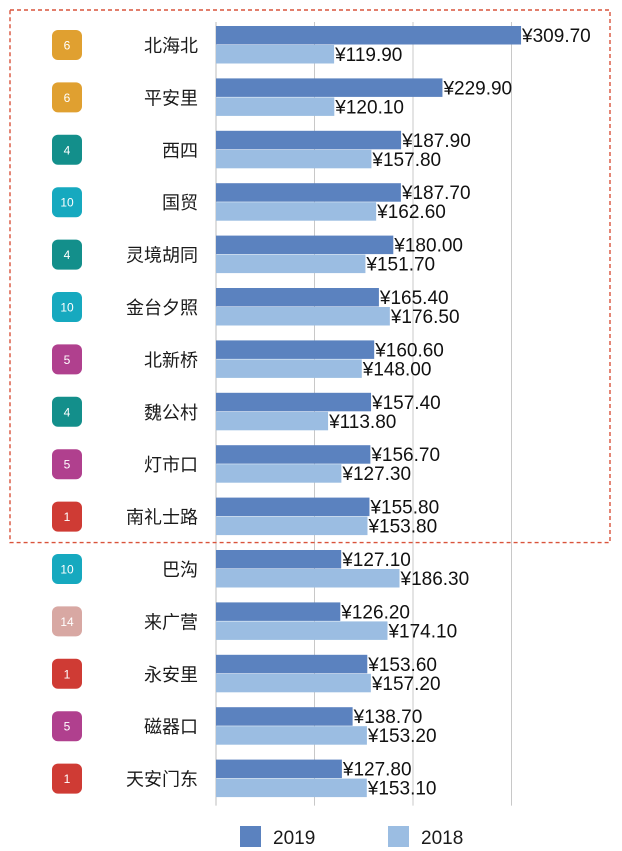 The width and height of the screenshot is (622, 851). What do you see at coordinates (425, 317) in the screenshot?
I see `value-label-2018: ¥176.50` at bounding box center [425, 317].